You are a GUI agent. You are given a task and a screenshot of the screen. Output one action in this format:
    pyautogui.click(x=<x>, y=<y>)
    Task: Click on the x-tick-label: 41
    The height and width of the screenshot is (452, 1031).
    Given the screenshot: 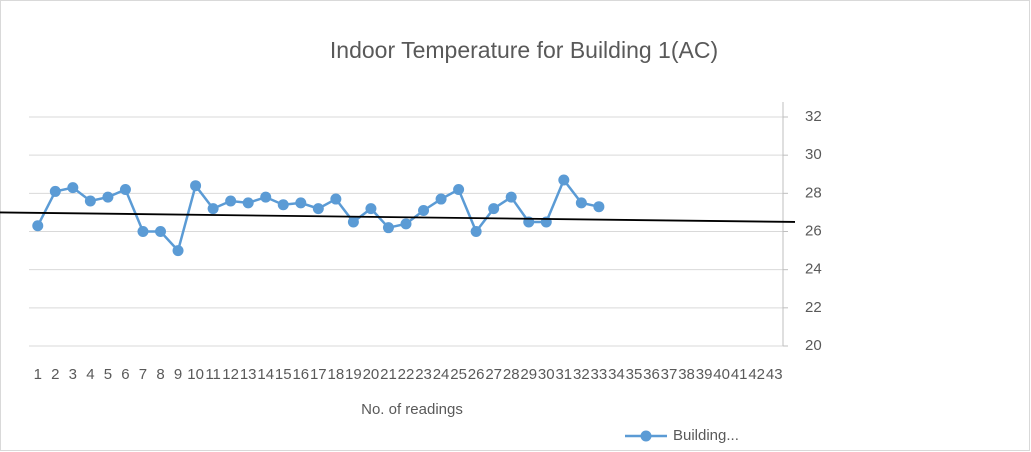 What is the action you would take?
    pyautogui.click(x=739, y=374)
    